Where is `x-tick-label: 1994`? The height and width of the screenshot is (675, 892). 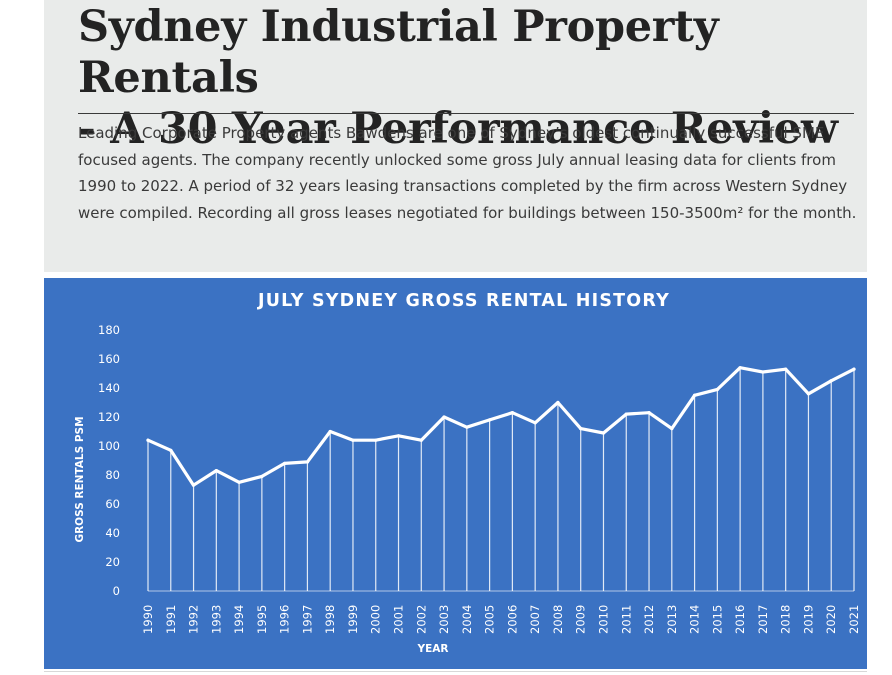 x-tick-label: 1994 is located at coordinates (239, 619).